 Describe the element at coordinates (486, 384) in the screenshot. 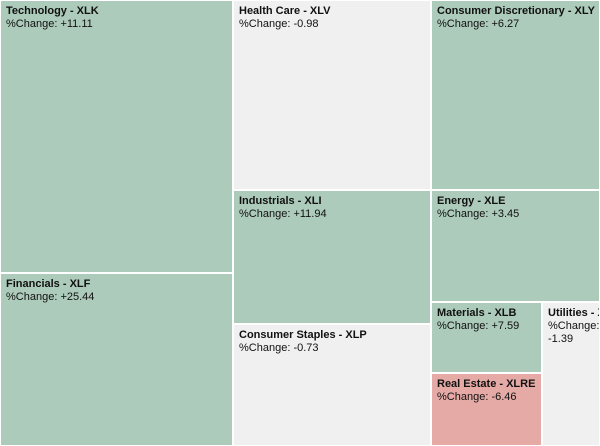

I see `tile-label: Real Estate - XLRE` at that location.